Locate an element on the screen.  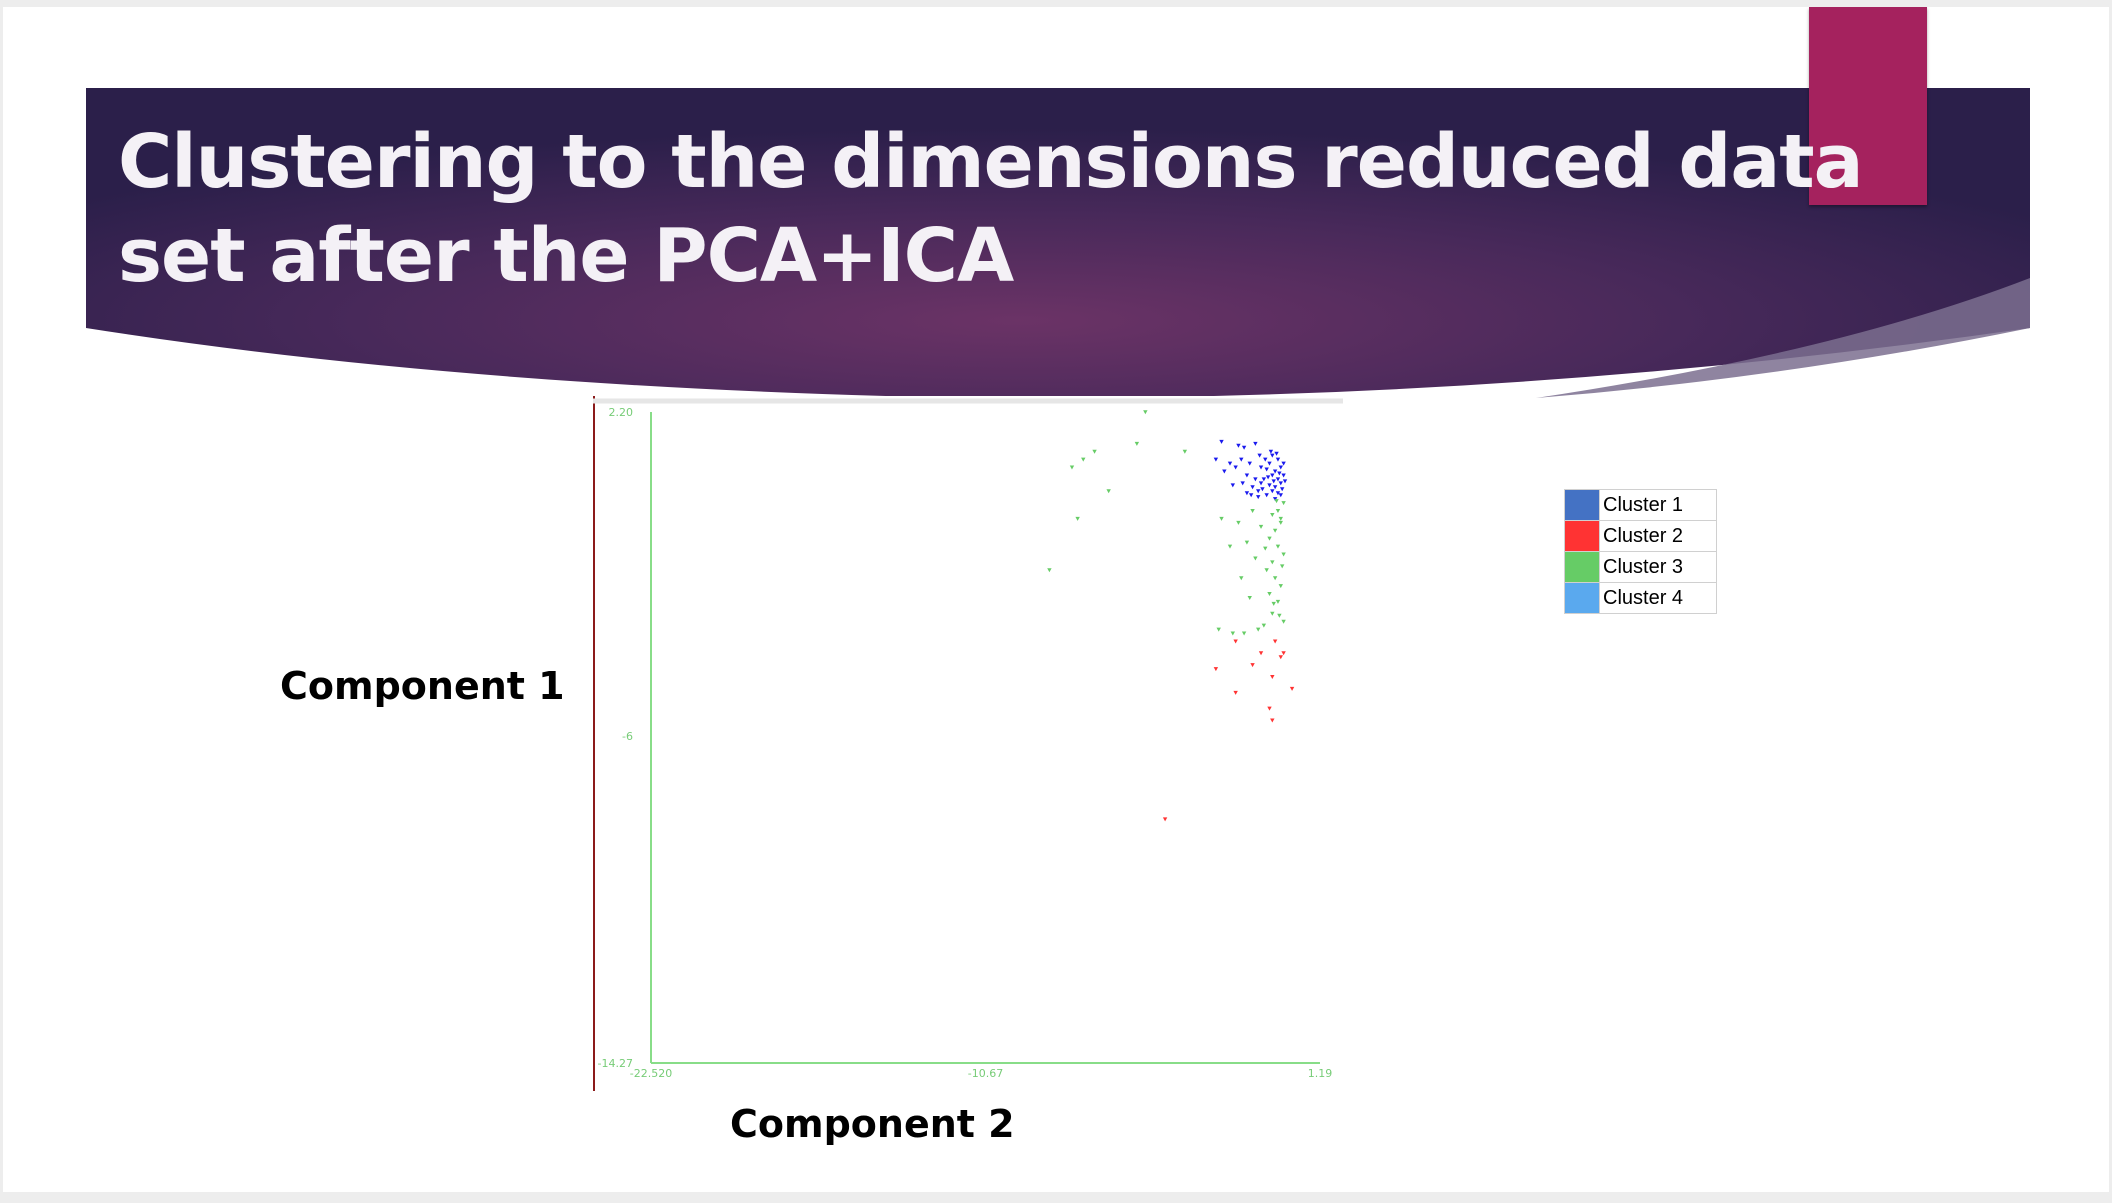
legend: Cluster 1 Cluster 2 Cluster 3 Cluster 4 is located at coordinates (1640, 551).